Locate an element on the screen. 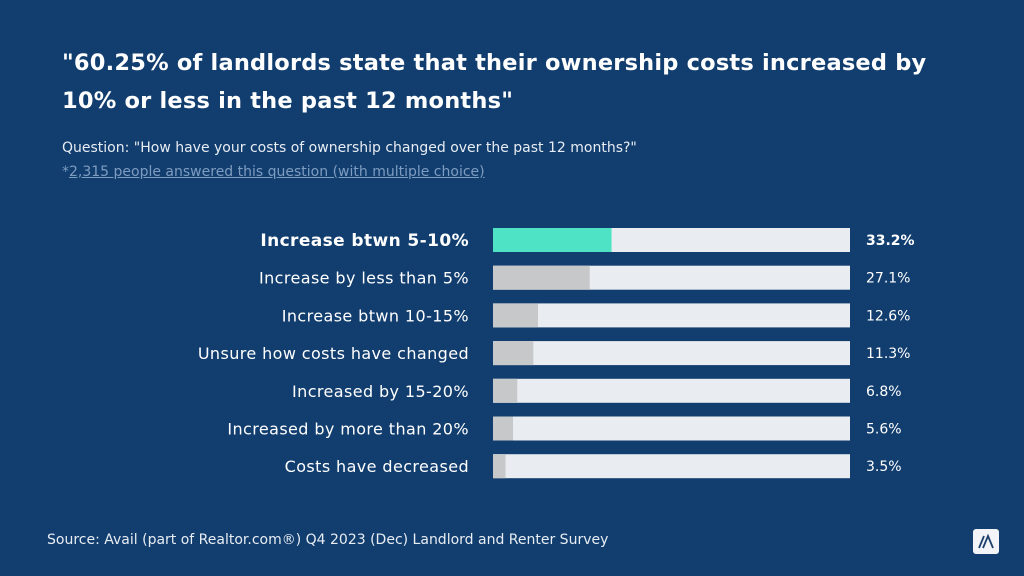 The height and width of the screenshot is (576, 1024). value-label: 33.2% is located at coordinates (890, 241).